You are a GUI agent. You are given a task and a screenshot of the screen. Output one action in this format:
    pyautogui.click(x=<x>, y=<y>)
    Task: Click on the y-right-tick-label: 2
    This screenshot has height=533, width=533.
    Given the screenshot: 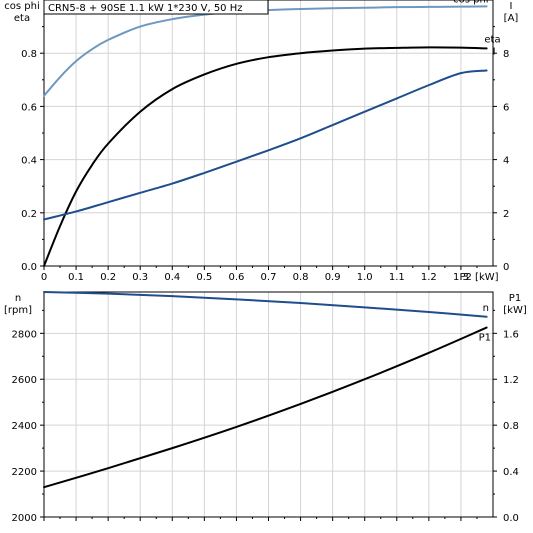 What is the action you would take?
    pyautogui.click(x=506, y=214)
    